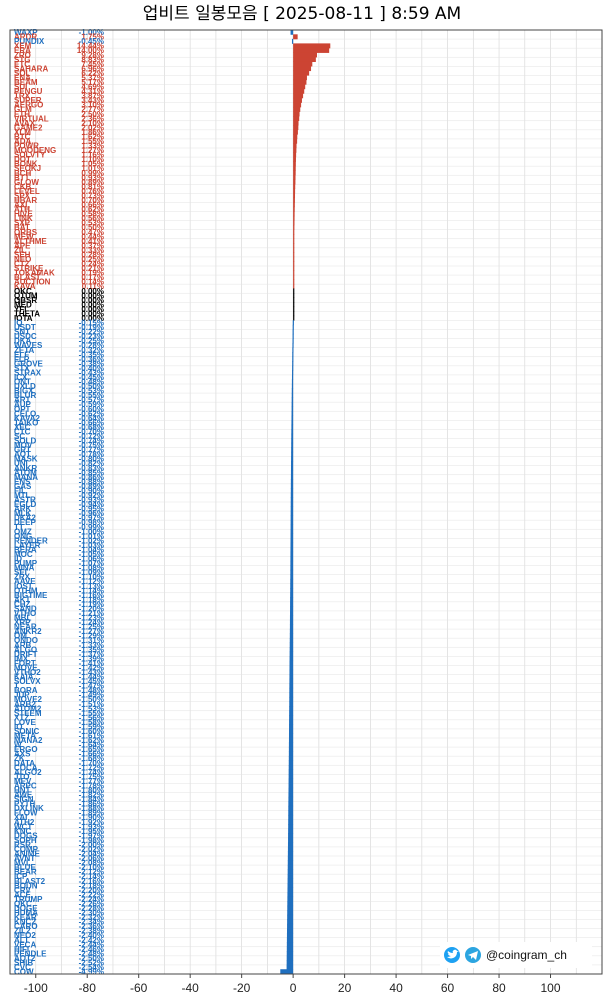 Image resolution: width=604 pixels, height=999 pixels. Describe the element at coordinates (92, 91) in the screenshot. I see `percent-label: 4.31%` at that location.